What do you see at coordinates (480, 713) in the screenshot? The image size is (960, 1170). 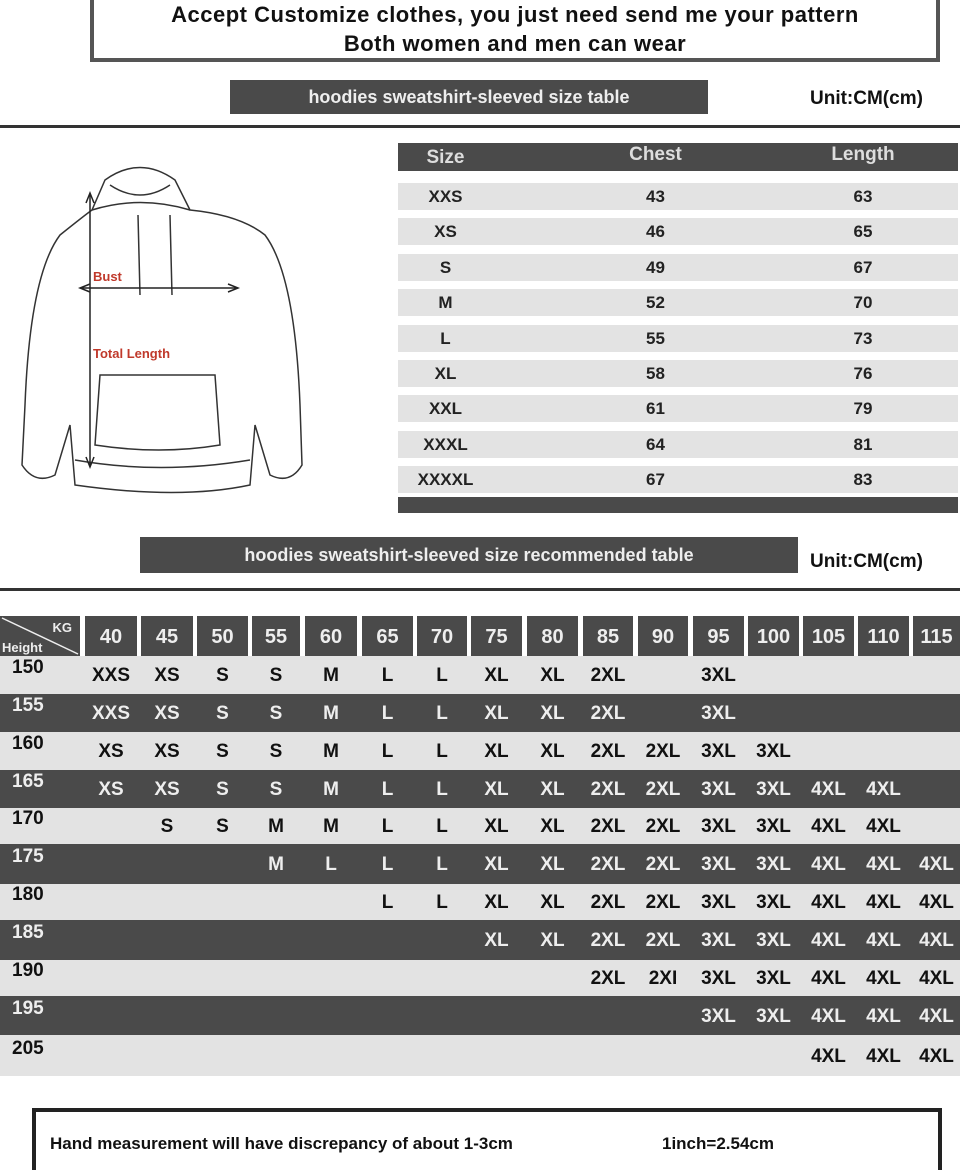 I see `recommend-row: 155 XXS XS S S M L L XL XL 2XL 3XL` at bounding box center [480, 713].